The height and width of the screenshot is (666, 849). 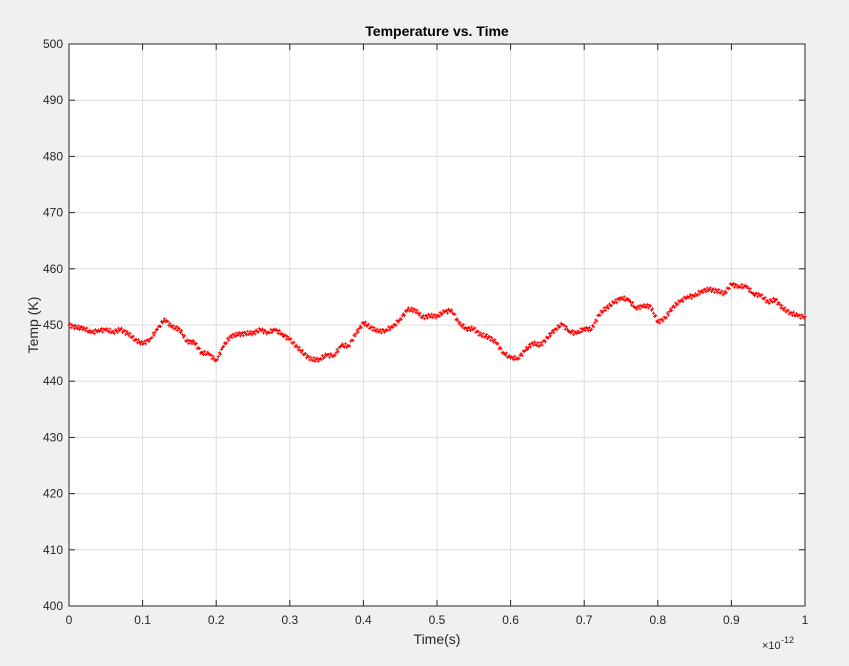 I want to click on y-tick-label: 400, so click(x=53, y=606).